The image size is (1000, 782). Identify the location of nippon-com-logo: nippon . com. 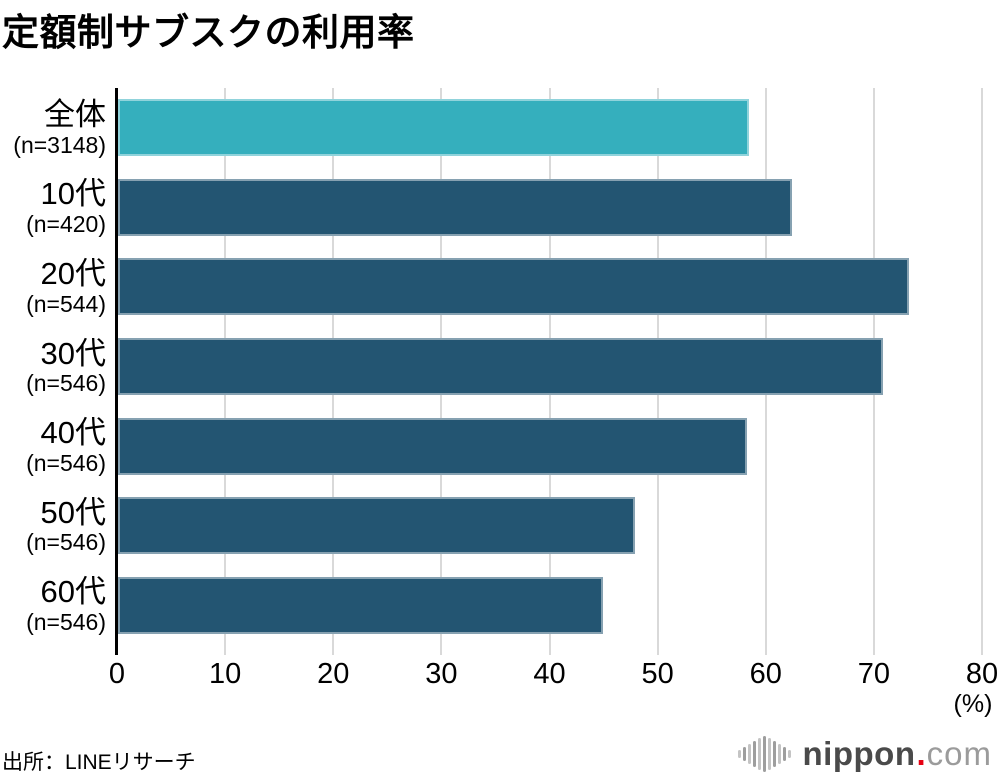
(864, 754).